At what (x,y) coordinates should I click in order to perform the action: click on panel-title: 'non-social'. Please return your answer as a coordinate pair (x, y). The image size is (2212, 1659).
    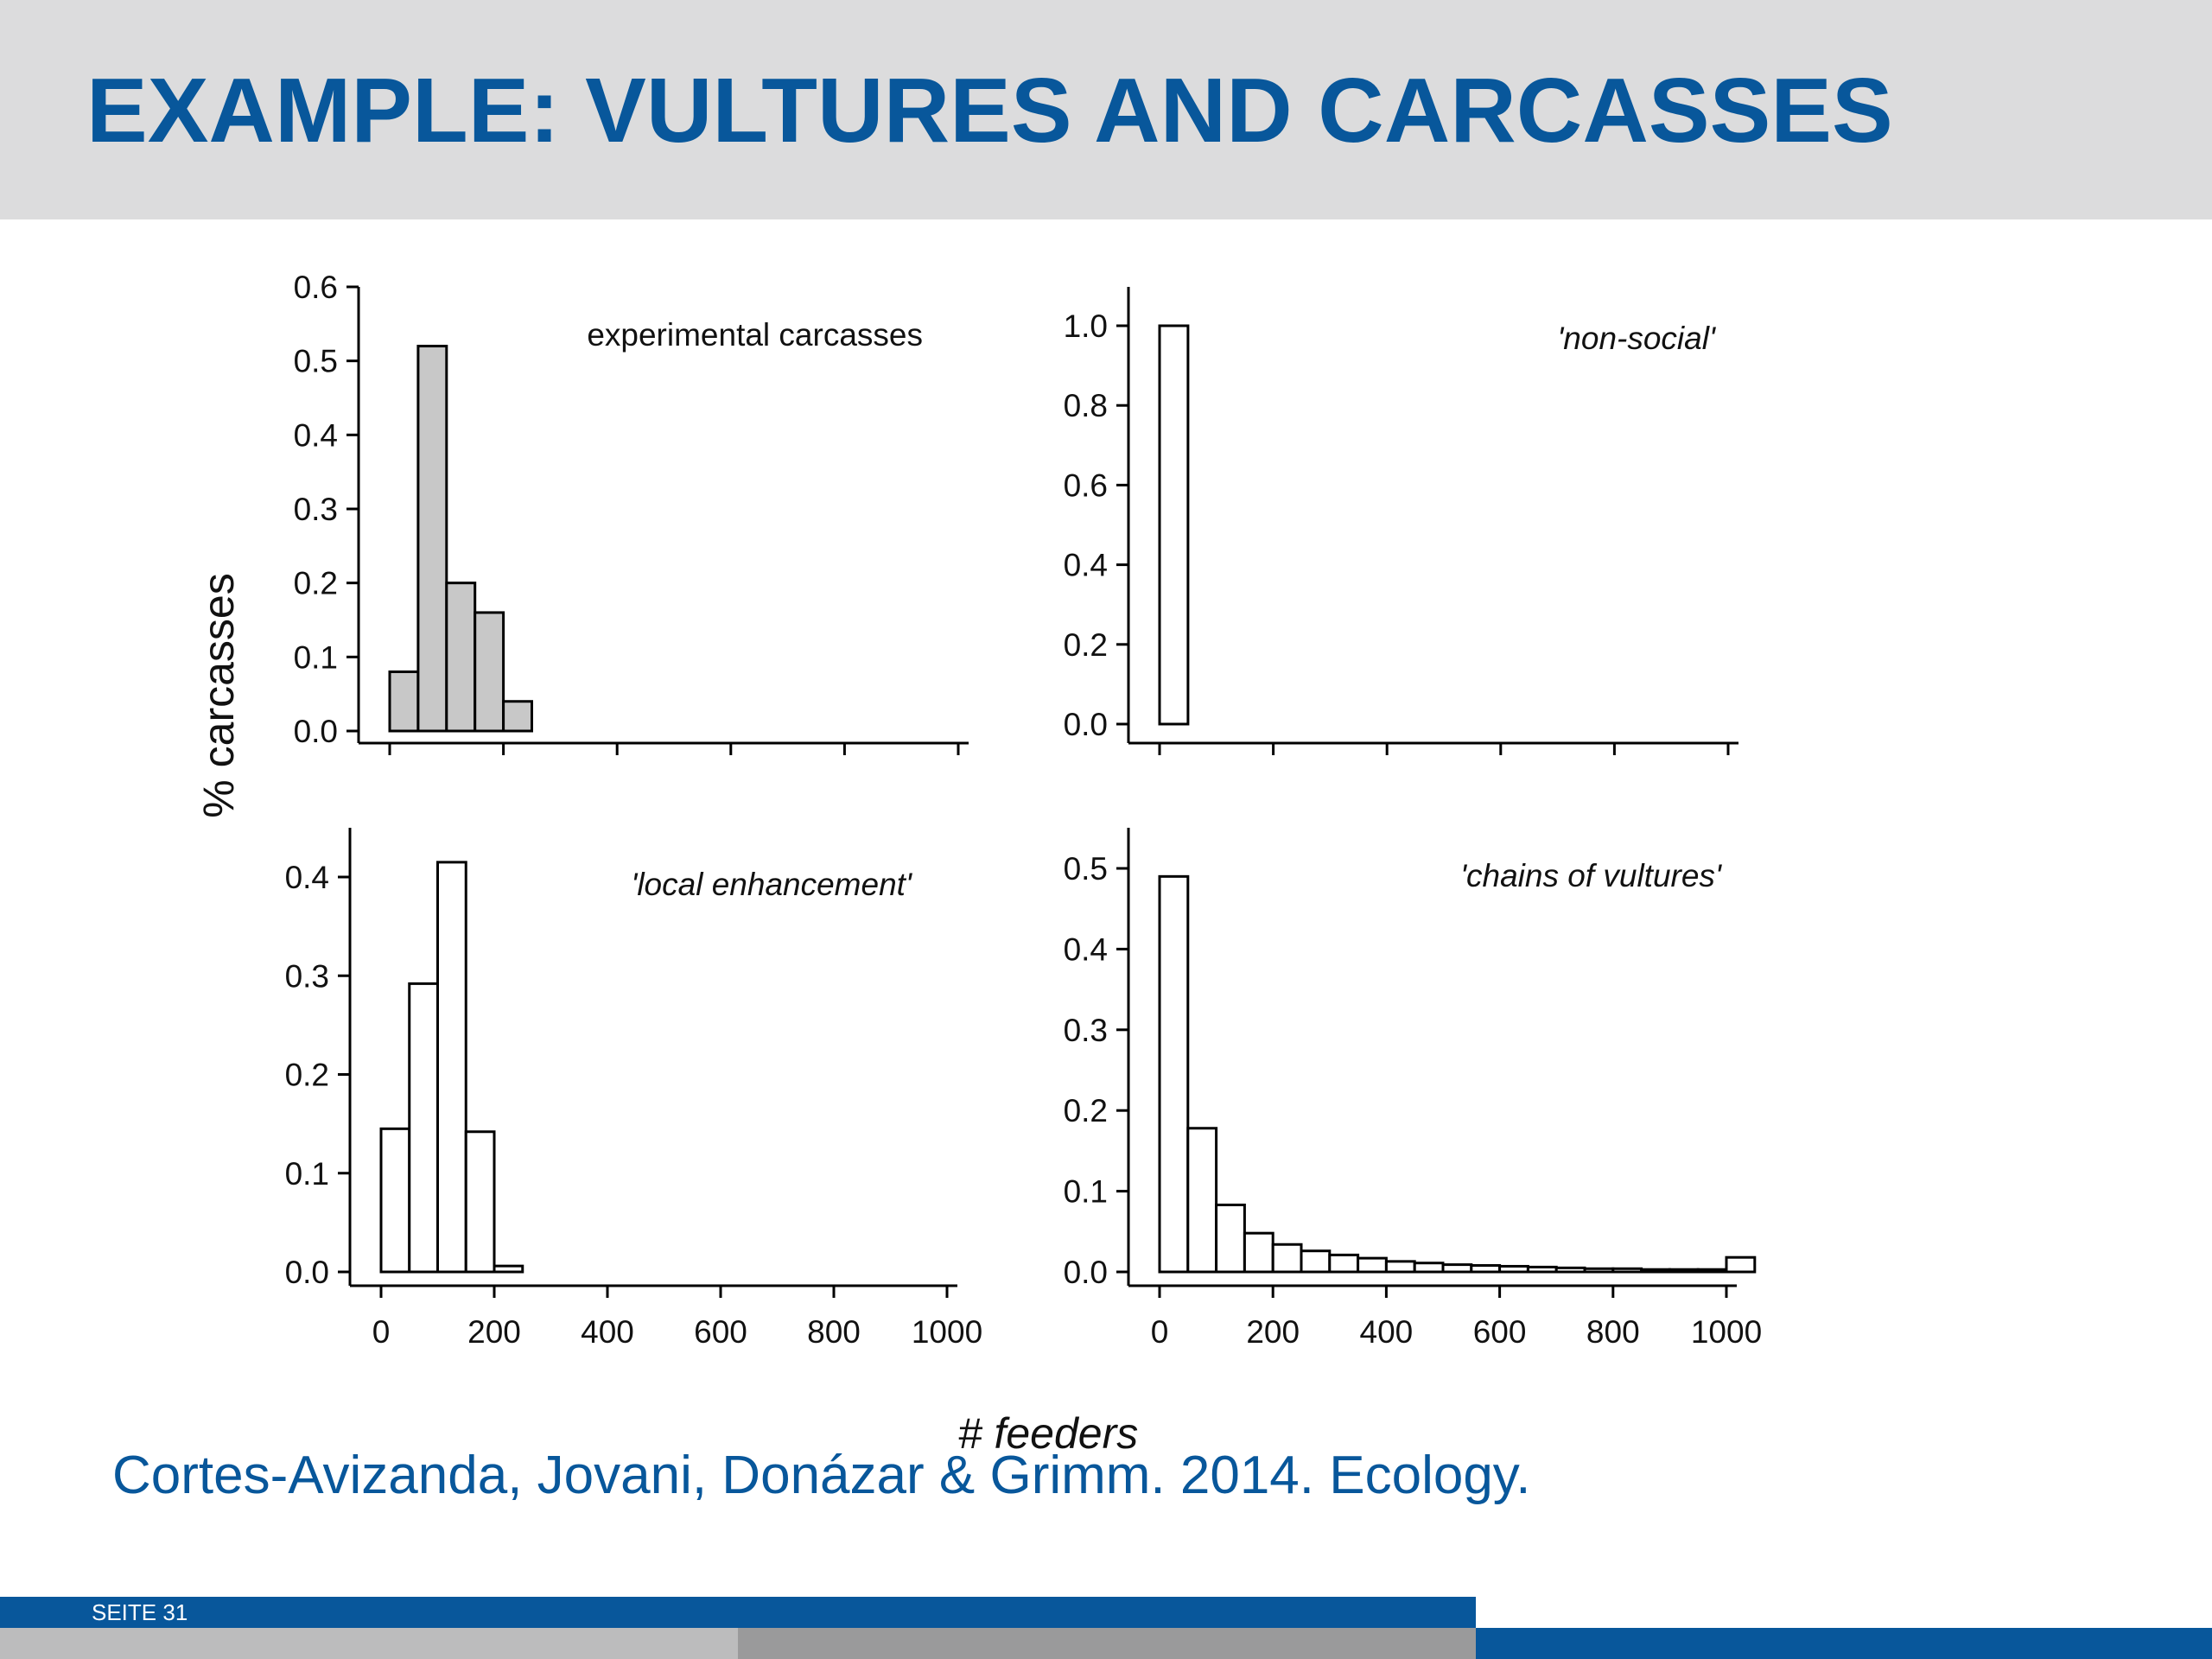
    Looking at the image, I should click on (1637, 338).